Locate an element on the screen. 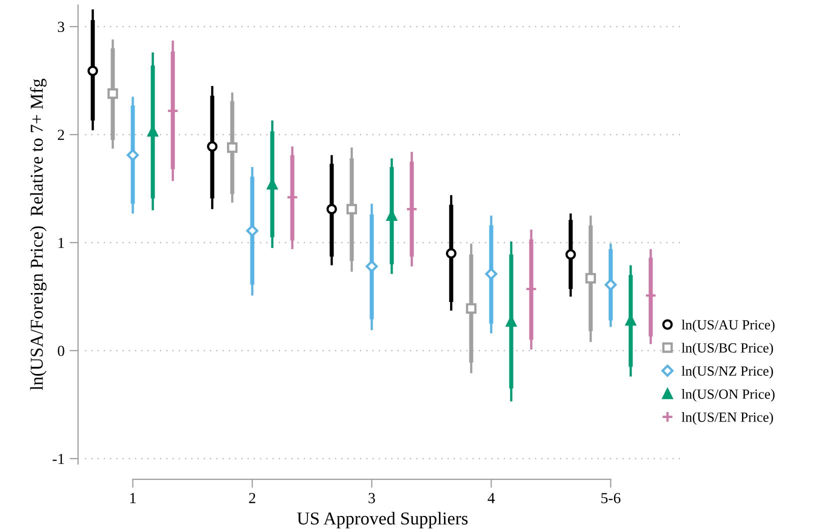  x-axis-title: US Approved Suppliers is located at coordinates (382, 520).